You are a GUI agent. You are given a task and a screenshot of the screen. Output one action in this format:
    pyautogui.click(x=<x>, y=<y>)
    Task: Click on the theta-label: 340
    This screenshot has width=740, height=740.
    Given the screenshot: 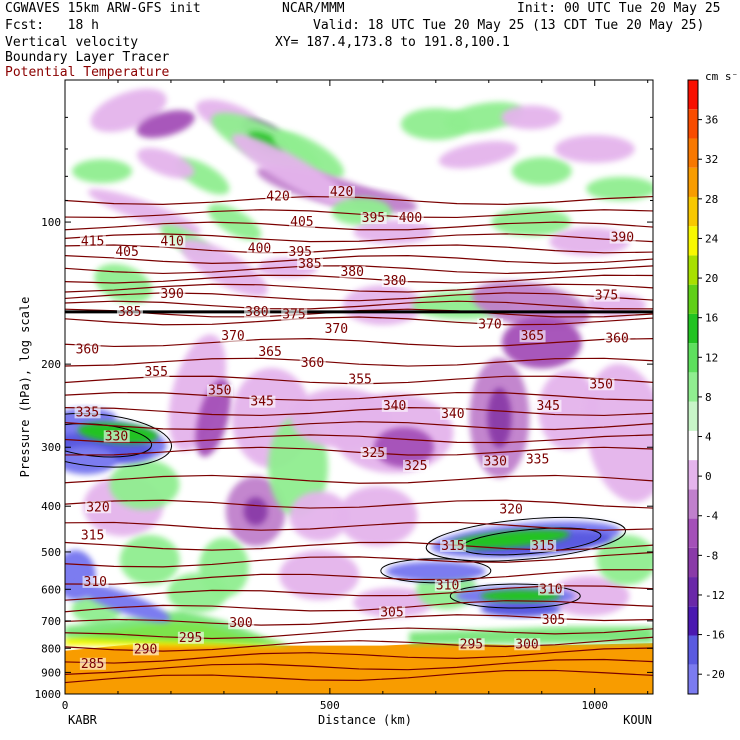 What is the action you would take?
    pyautogui.click(x=452, y=414)
    